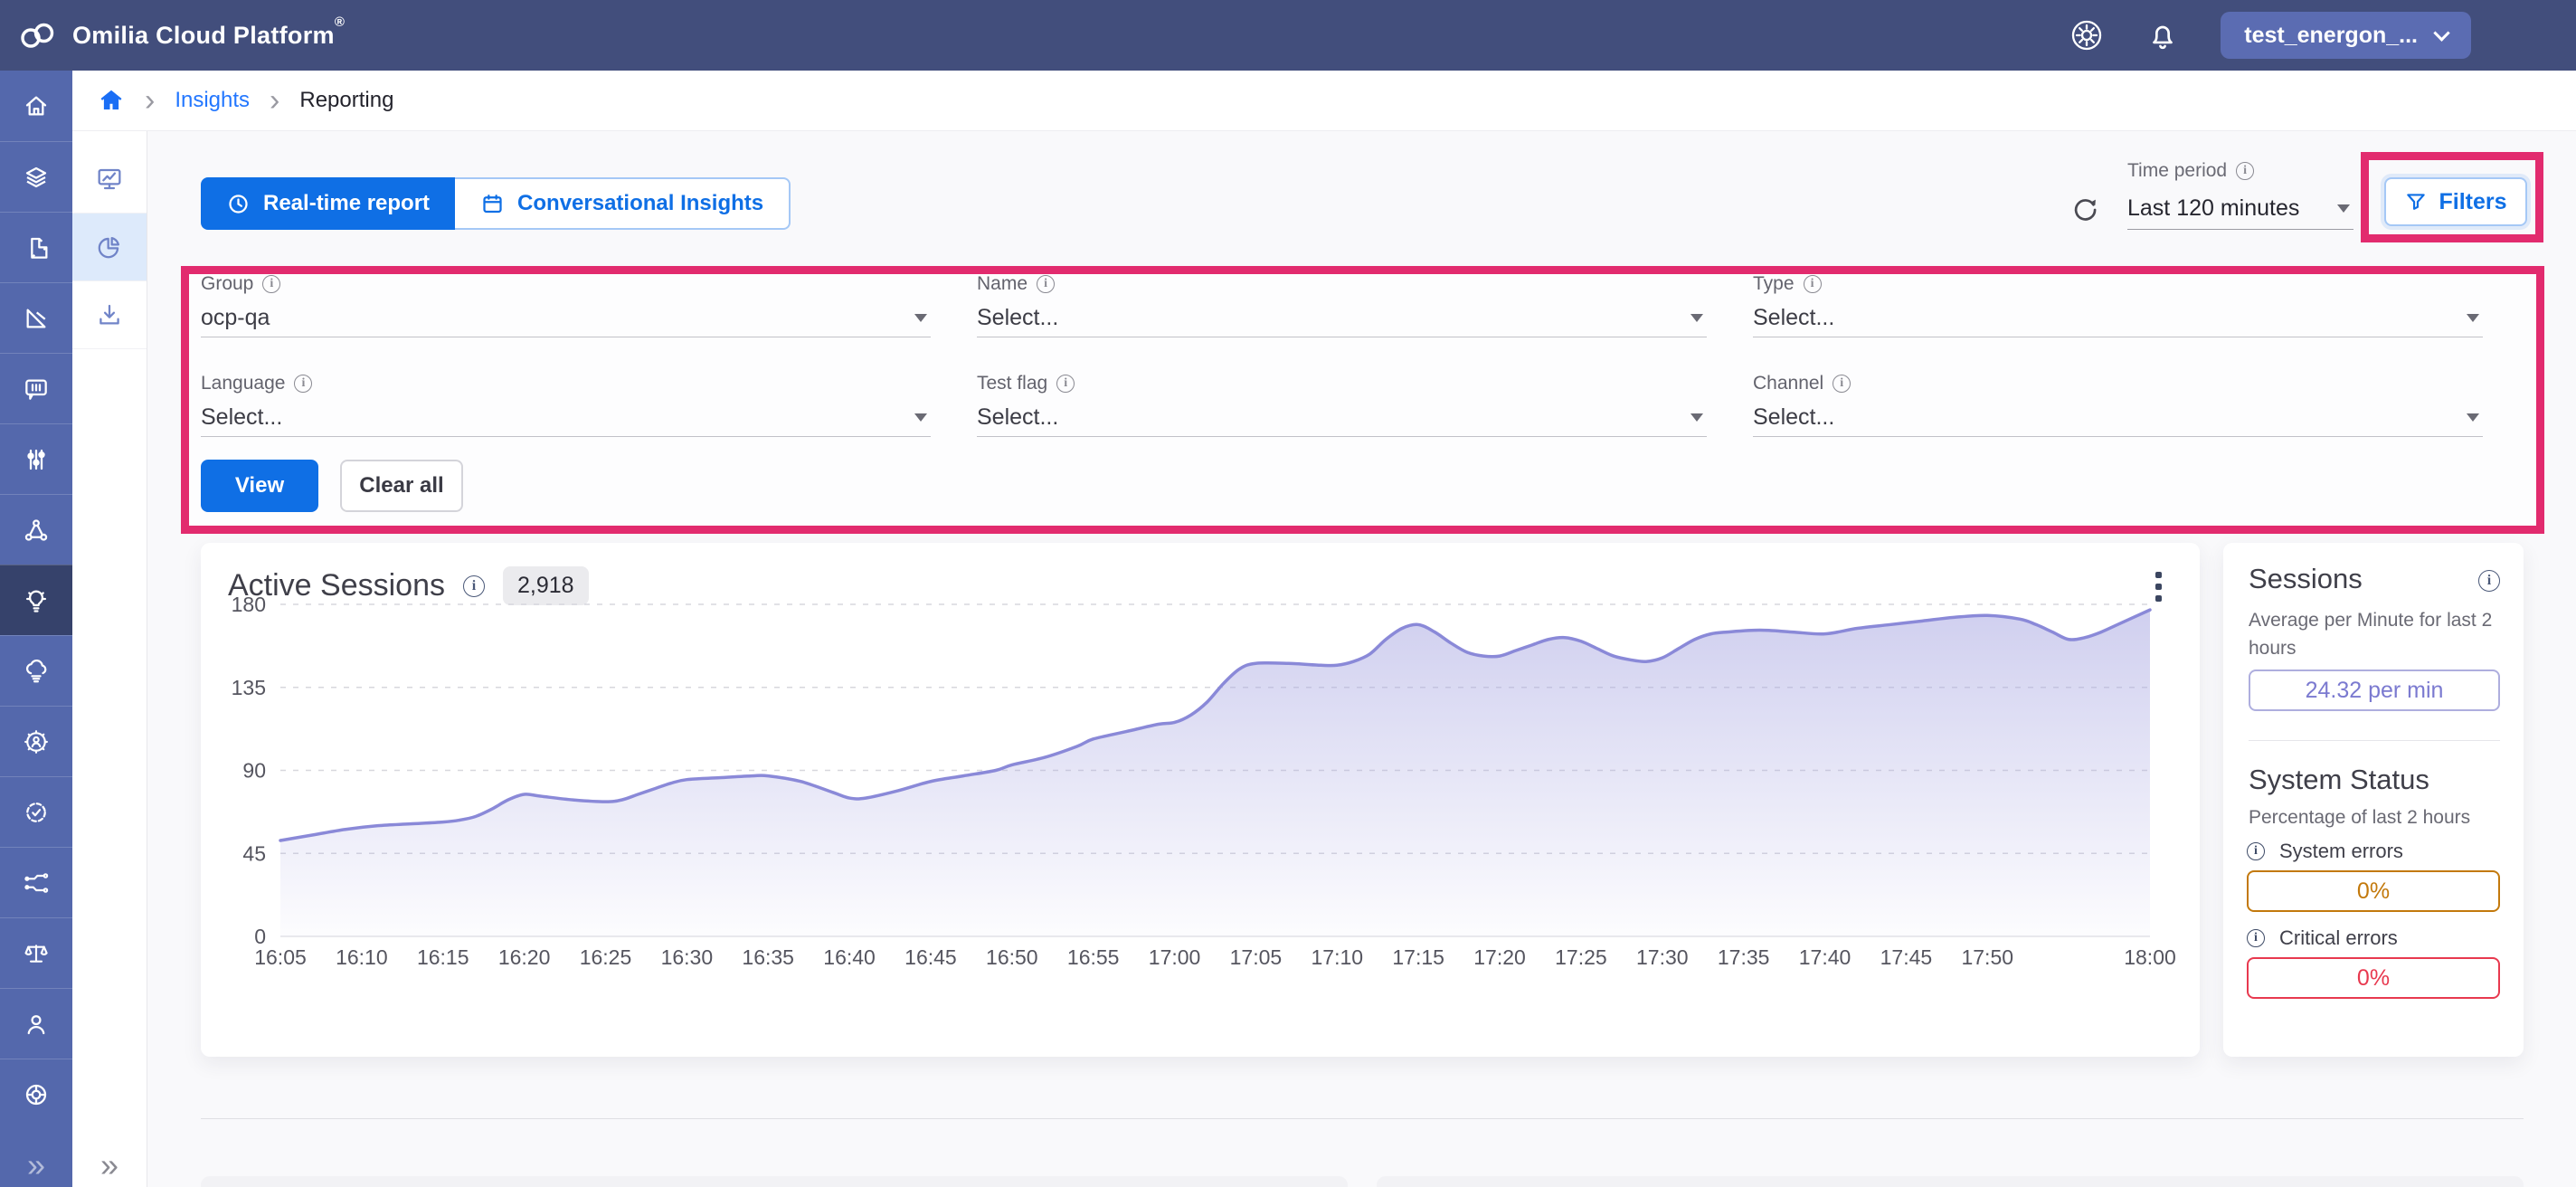 The width and height of the screenshot is (2576, 1187). I want to click on circuit-icon, so click(36, 882).